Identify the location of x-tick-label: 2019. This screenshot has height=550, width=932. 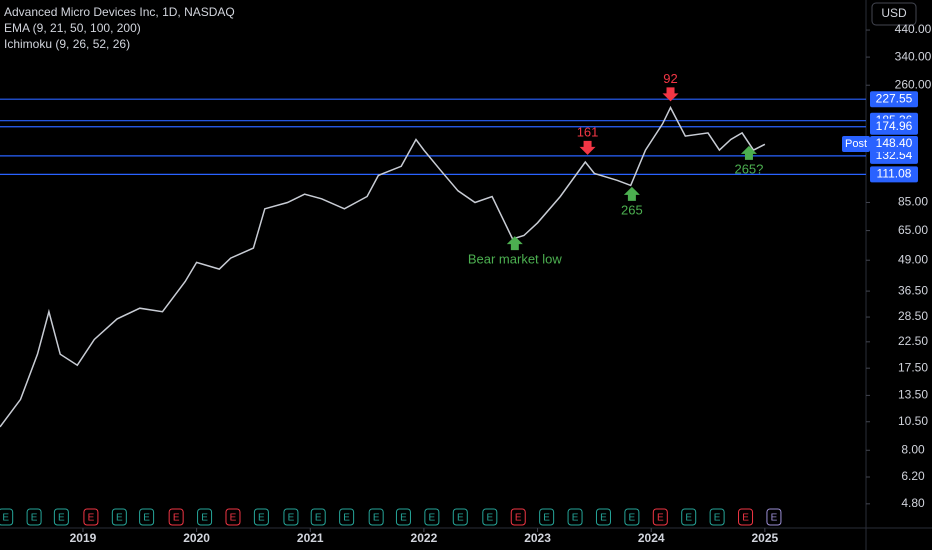
(83, 538).